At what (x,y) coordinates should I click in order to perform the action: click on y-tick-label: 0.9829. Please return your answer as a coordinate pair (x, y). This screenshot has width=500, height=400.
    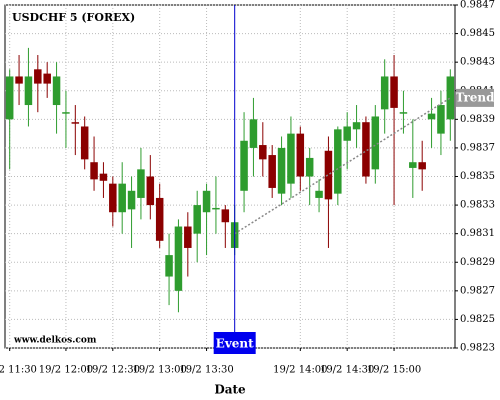
    Looking at the image, I should click on (477, 262).